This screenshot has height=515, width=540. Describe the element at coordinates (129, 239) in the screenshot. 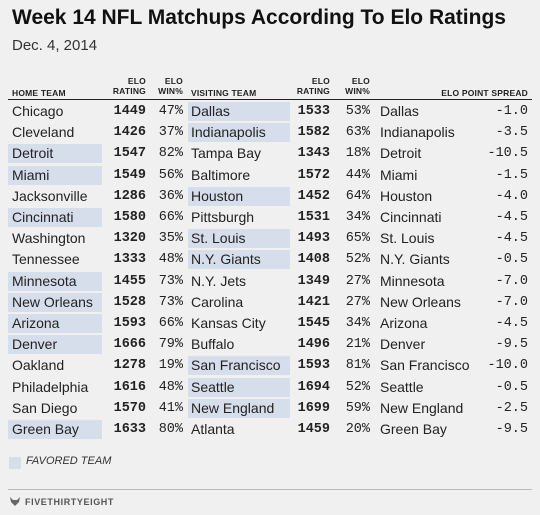

I see `home-elo-rating-cell: 1320` at that location.